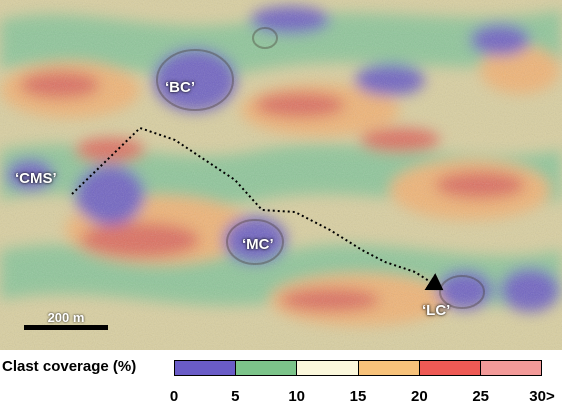  Describe the element at coordinates (36, 178) in the screenshot. I see `site-label-cms: ‘CMS’` at that location.